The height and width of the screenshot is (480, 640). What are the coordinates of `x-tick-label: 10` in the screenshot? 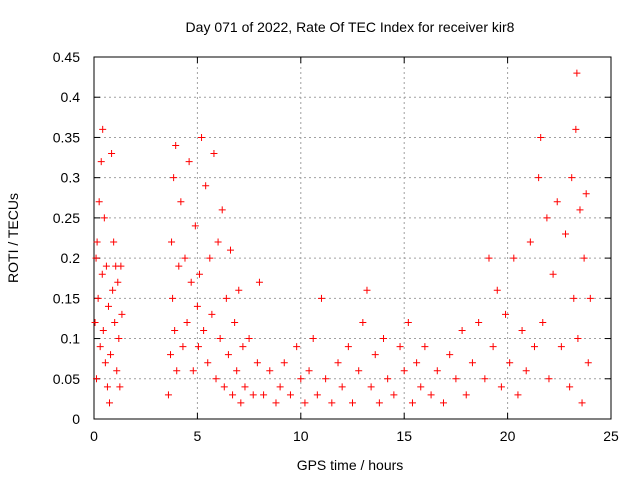 It's located at (301, 436).